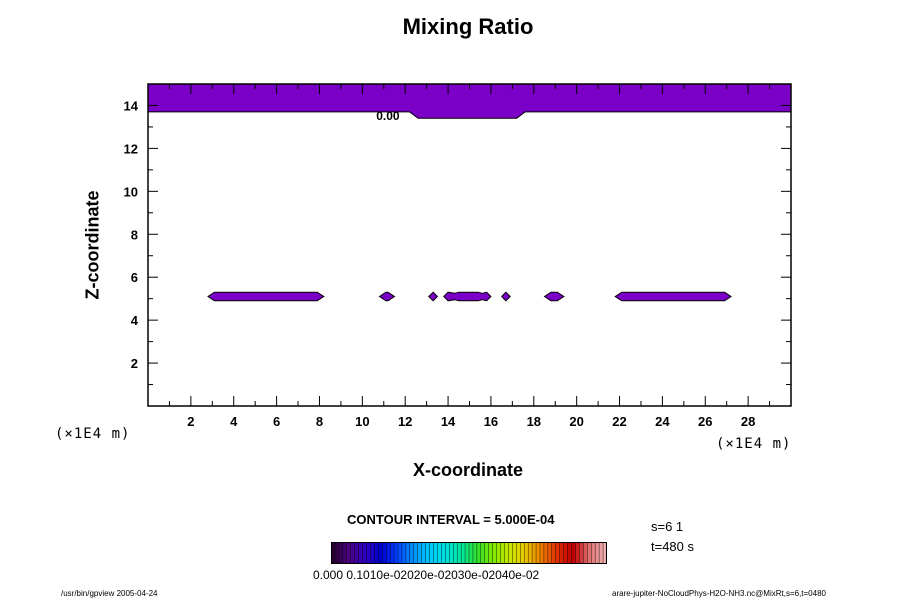  Describe the element at coordinates (131, 191) in the screenshot. I see `y-tick-label: 10` at that location.